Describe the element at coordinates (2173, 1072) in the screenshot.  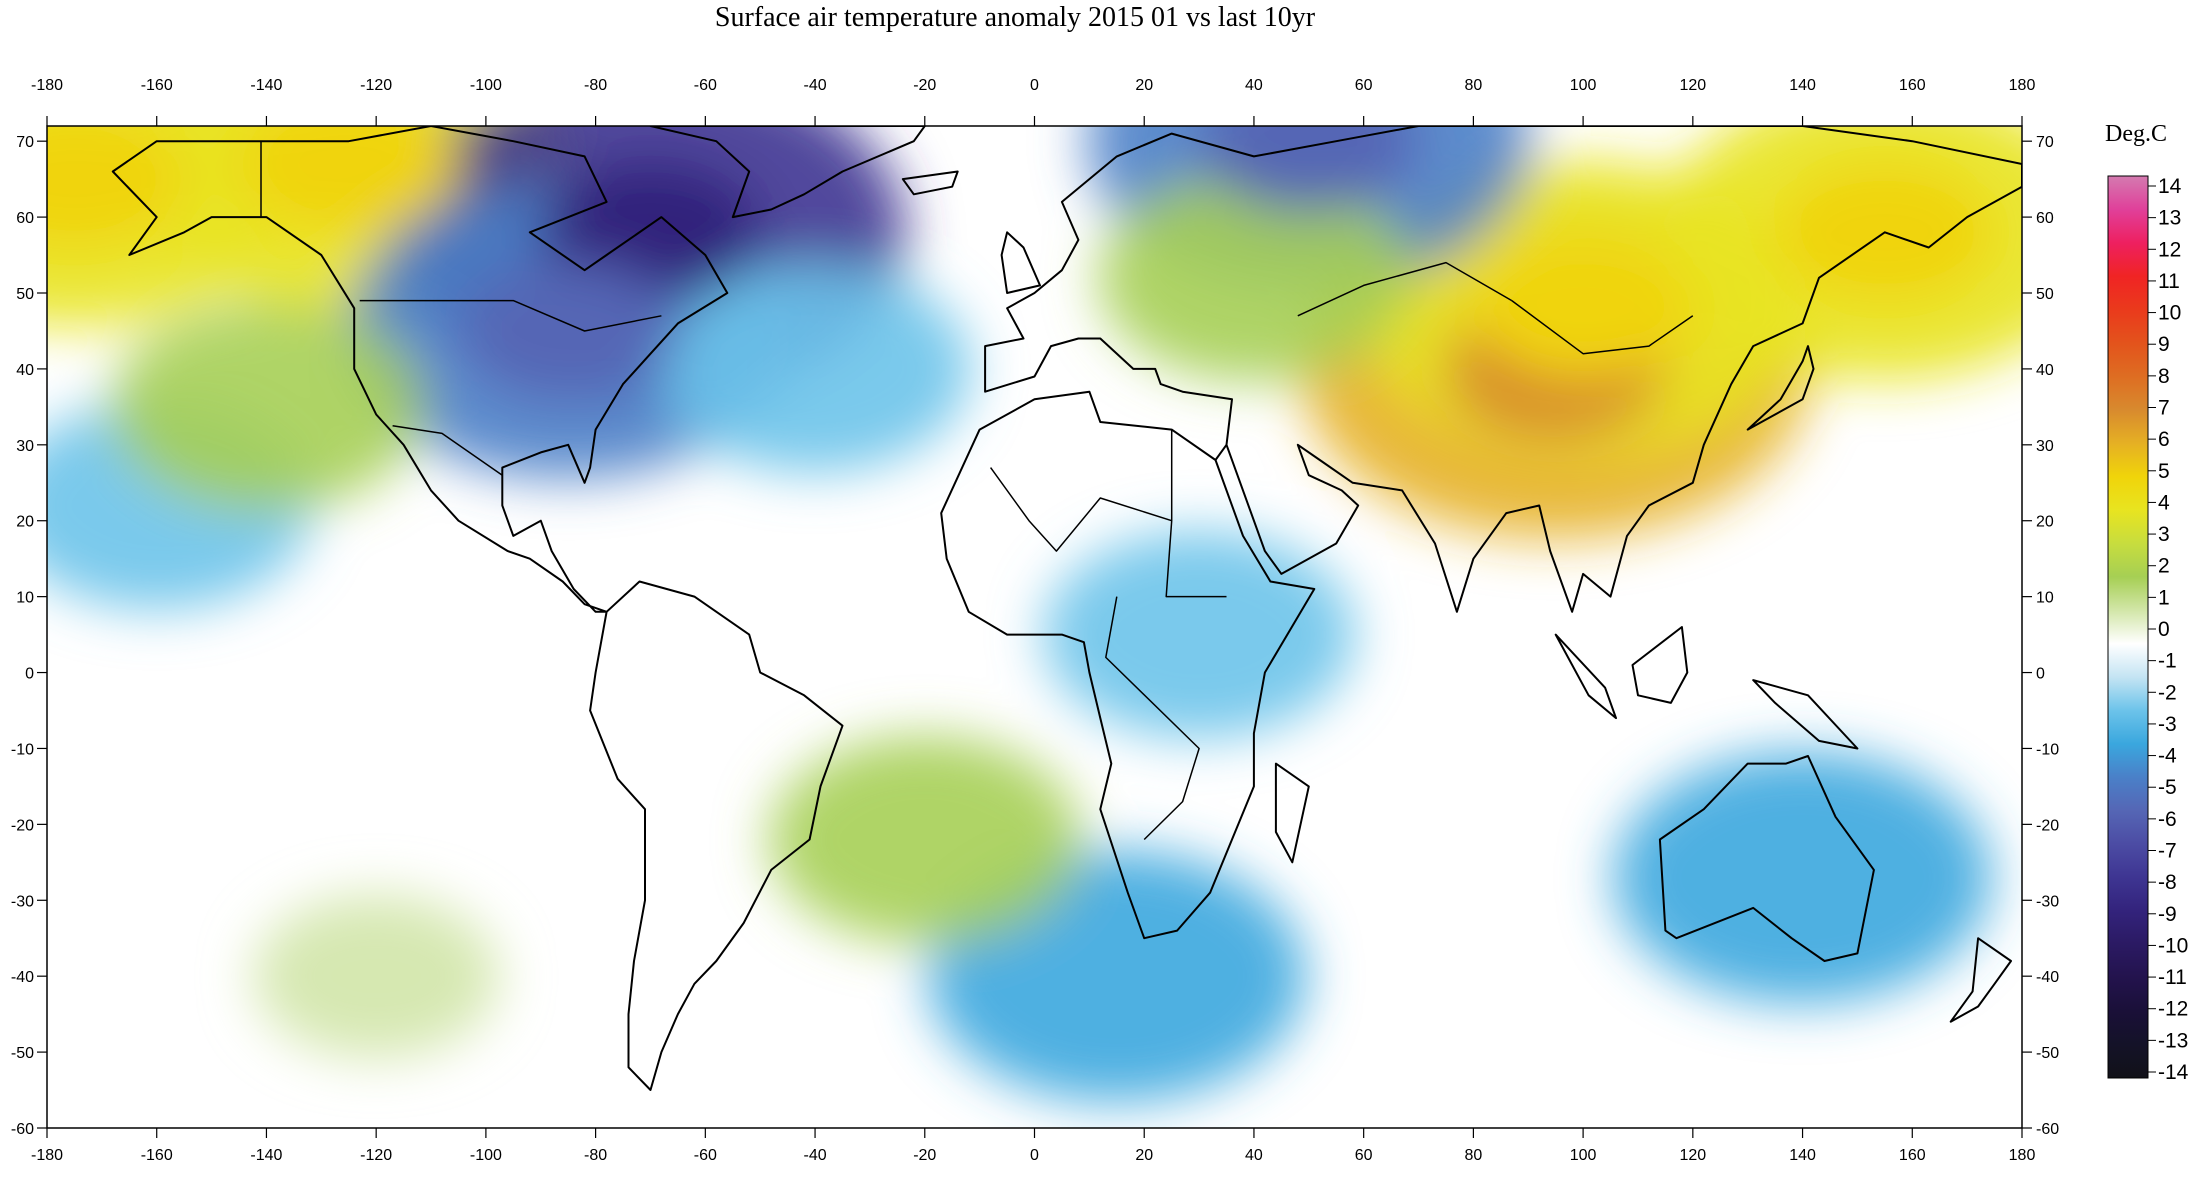
I see `colorbar-label: -14` at that location.